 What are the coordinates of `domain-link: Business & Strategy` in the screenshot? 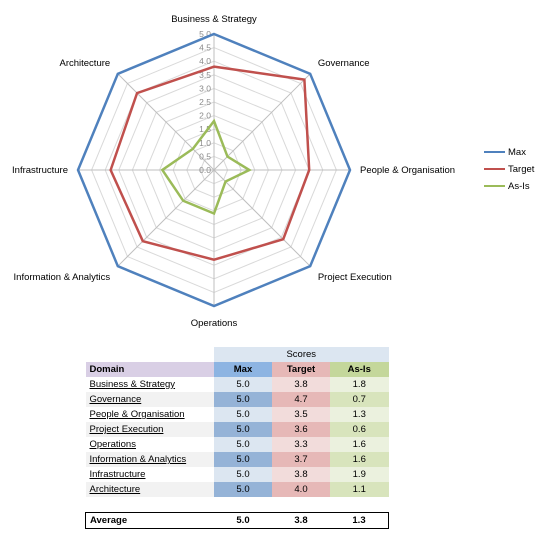 It's located at (132, 384).